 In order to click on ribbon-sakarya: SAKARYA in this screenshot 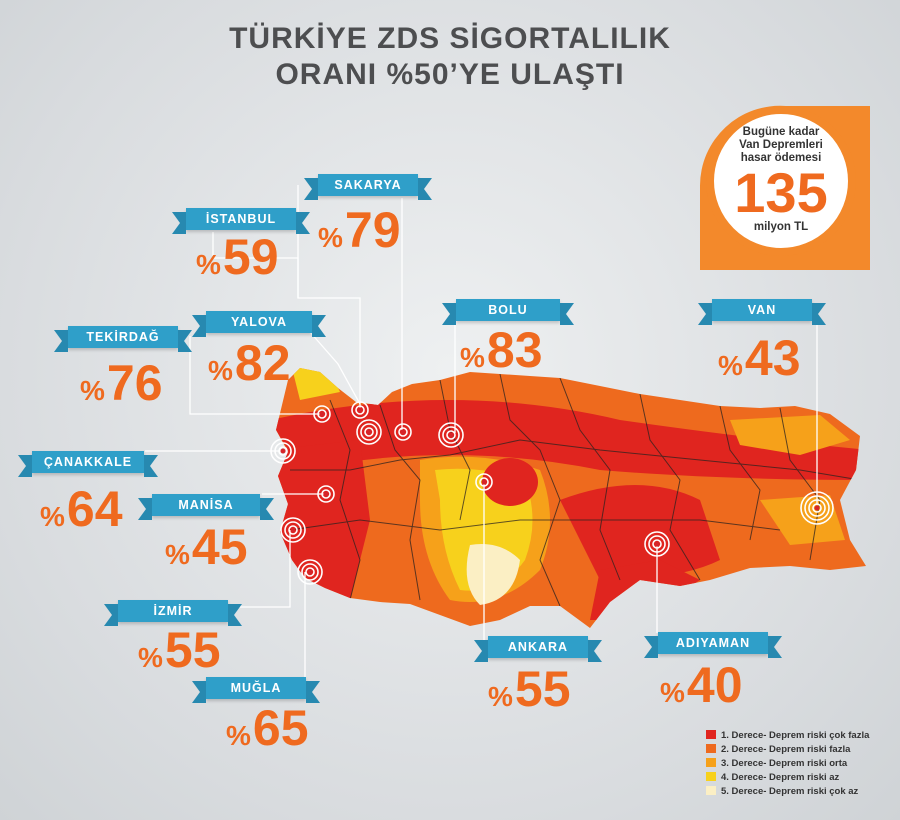, I will do `click(368, 187)`.